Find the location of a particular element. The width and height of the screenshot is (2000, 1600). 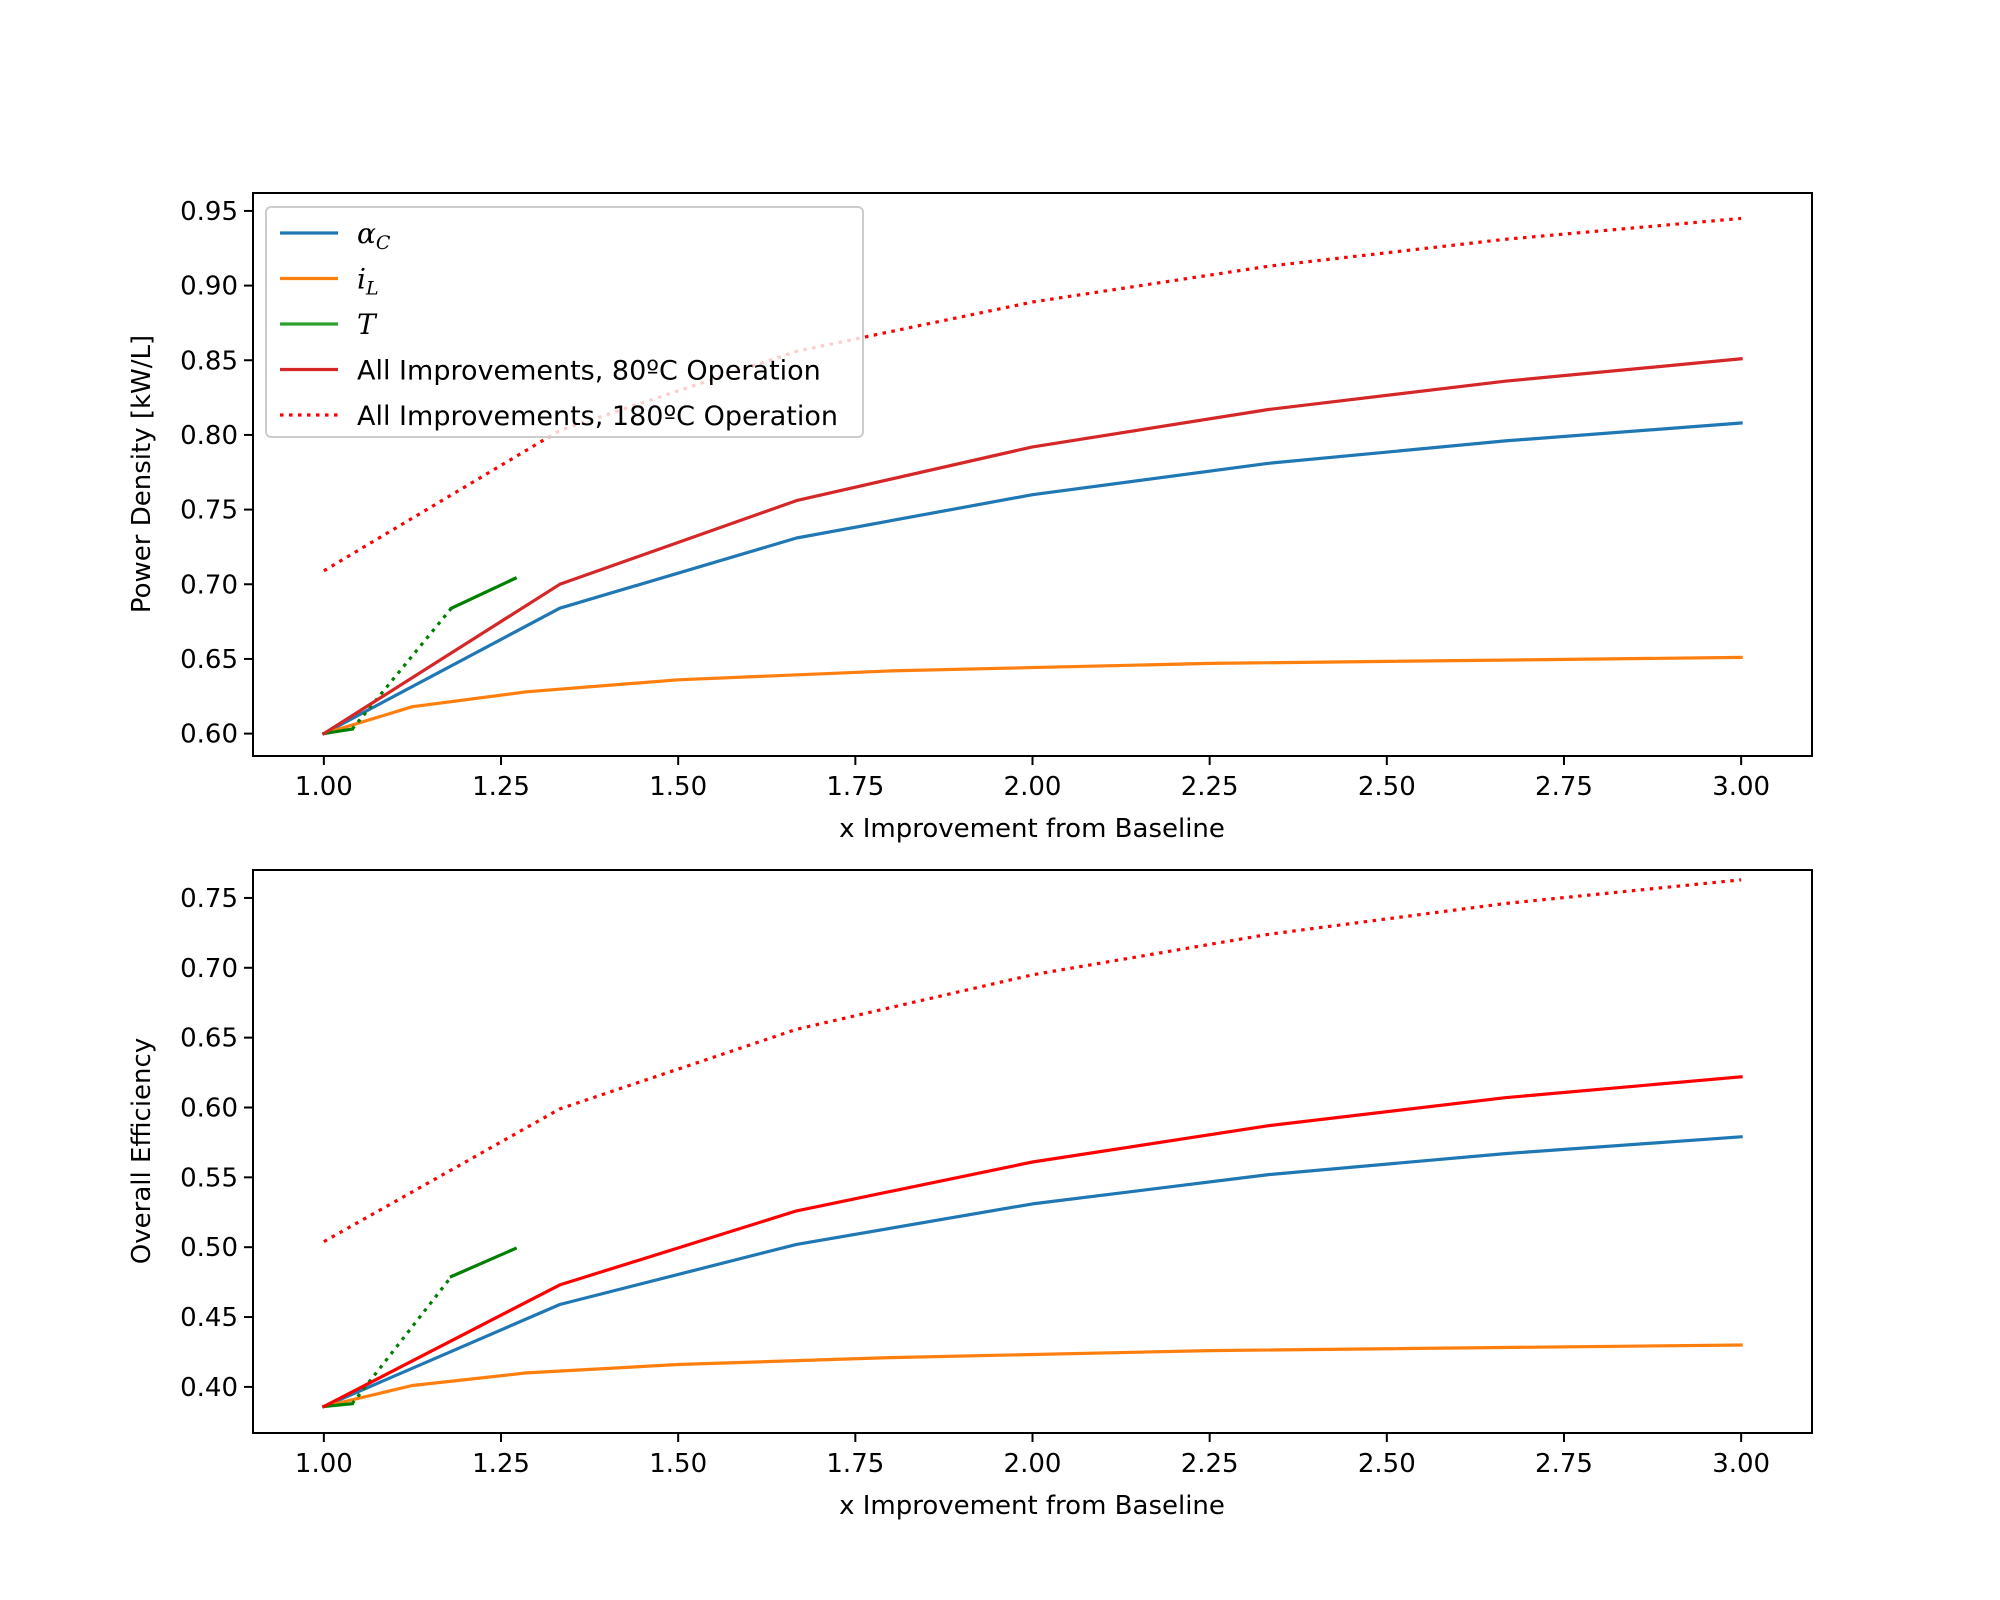

overall-efficiency-y-axis-label: Overall Efficiency is located at coordinates (142, 1151).